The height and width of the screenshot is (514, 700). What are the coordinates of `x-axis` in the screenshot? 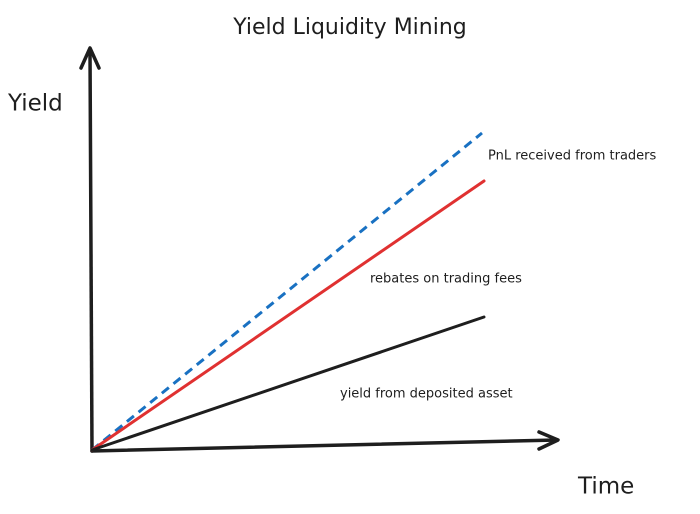 It's located at (324, 445).